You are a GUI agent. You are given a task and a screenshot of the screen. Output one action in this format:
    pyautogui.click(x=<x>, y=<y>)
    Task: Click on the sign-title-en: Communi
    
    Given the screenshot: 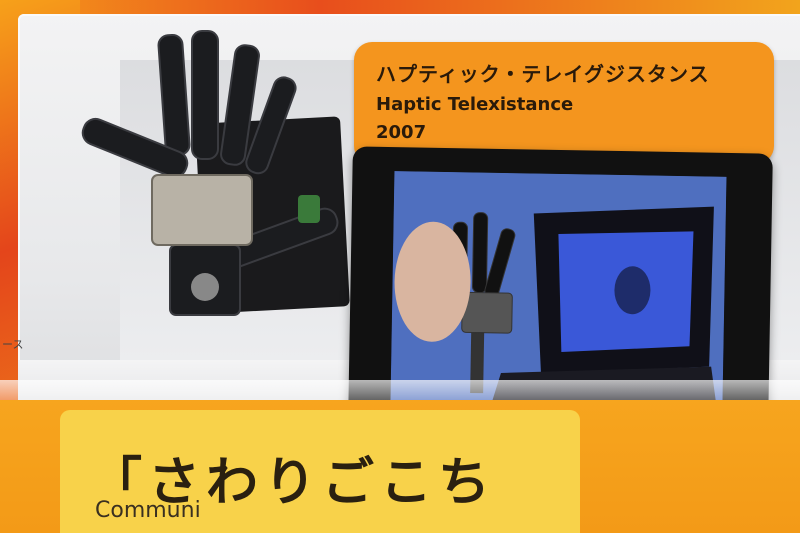 What is the action you would take?
    pyautogui.click(x=148, y=510)
    